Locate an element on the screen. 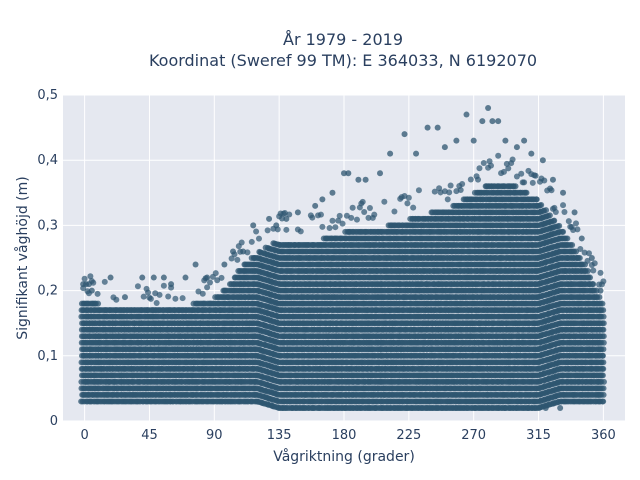 The height and width of the screenshot is (480, 640). chart-title: År 1979 - 2019 is located at coordinates (343, 39).